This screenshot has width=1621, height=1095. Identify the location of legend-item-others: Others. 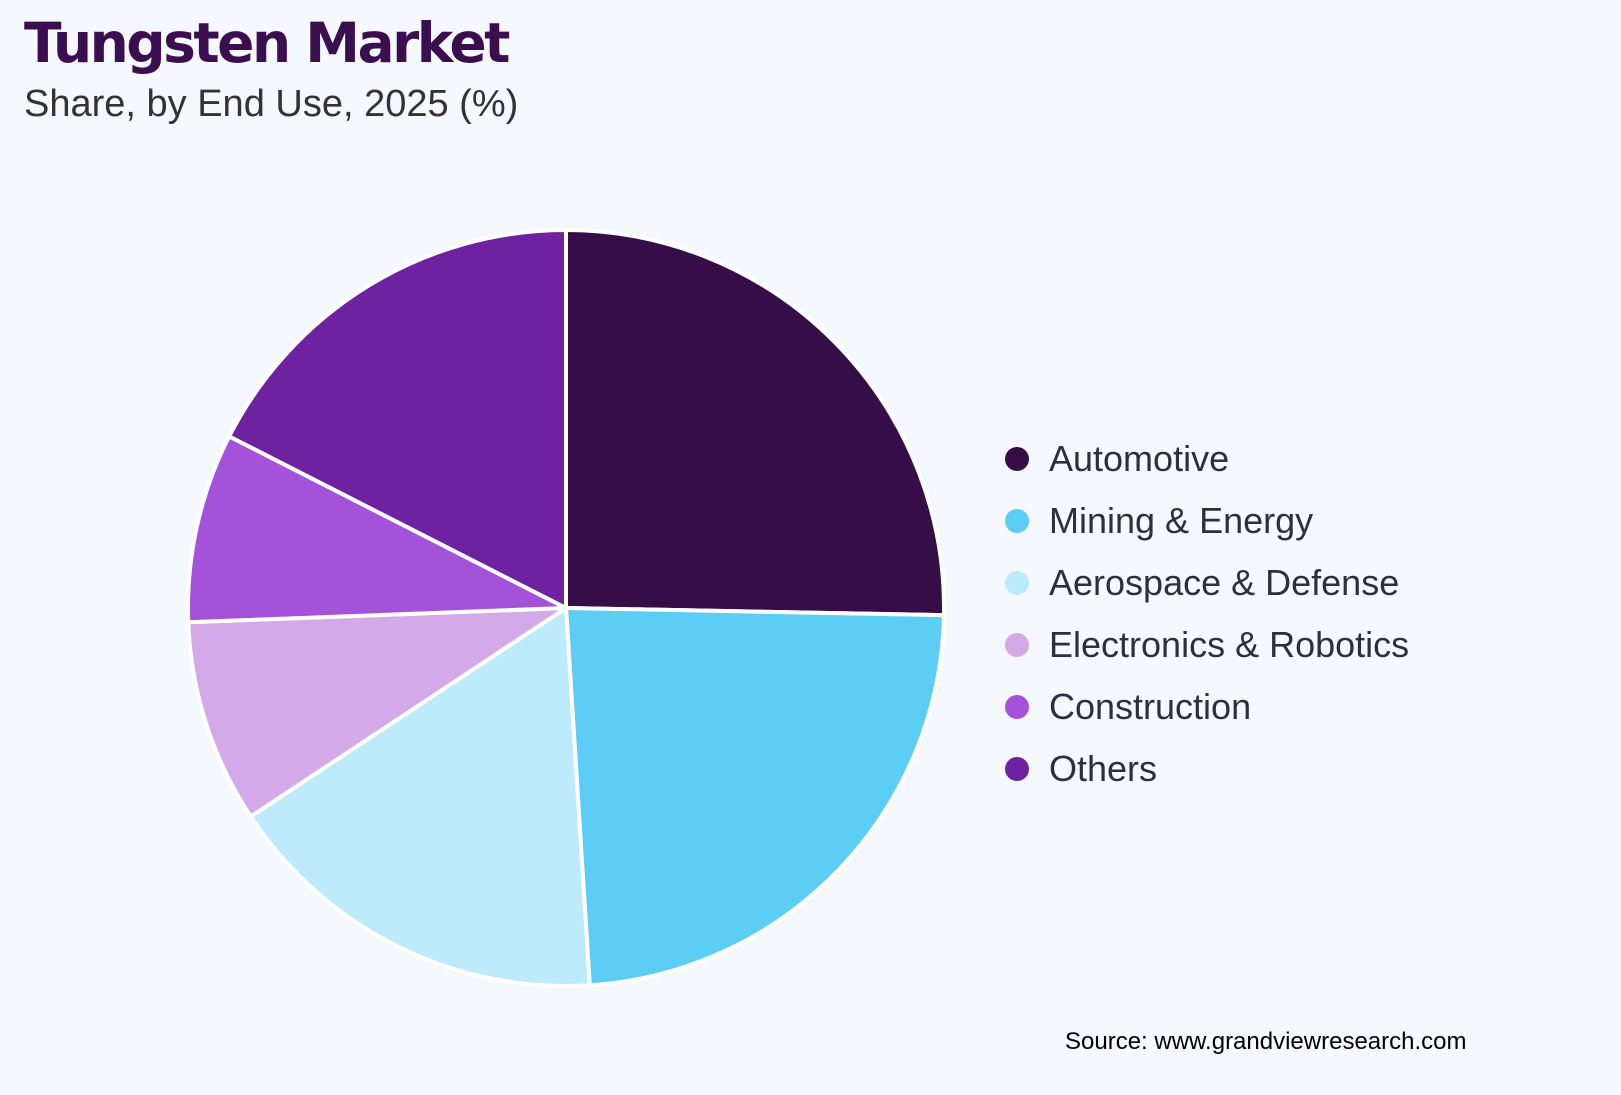
(1207, 769).